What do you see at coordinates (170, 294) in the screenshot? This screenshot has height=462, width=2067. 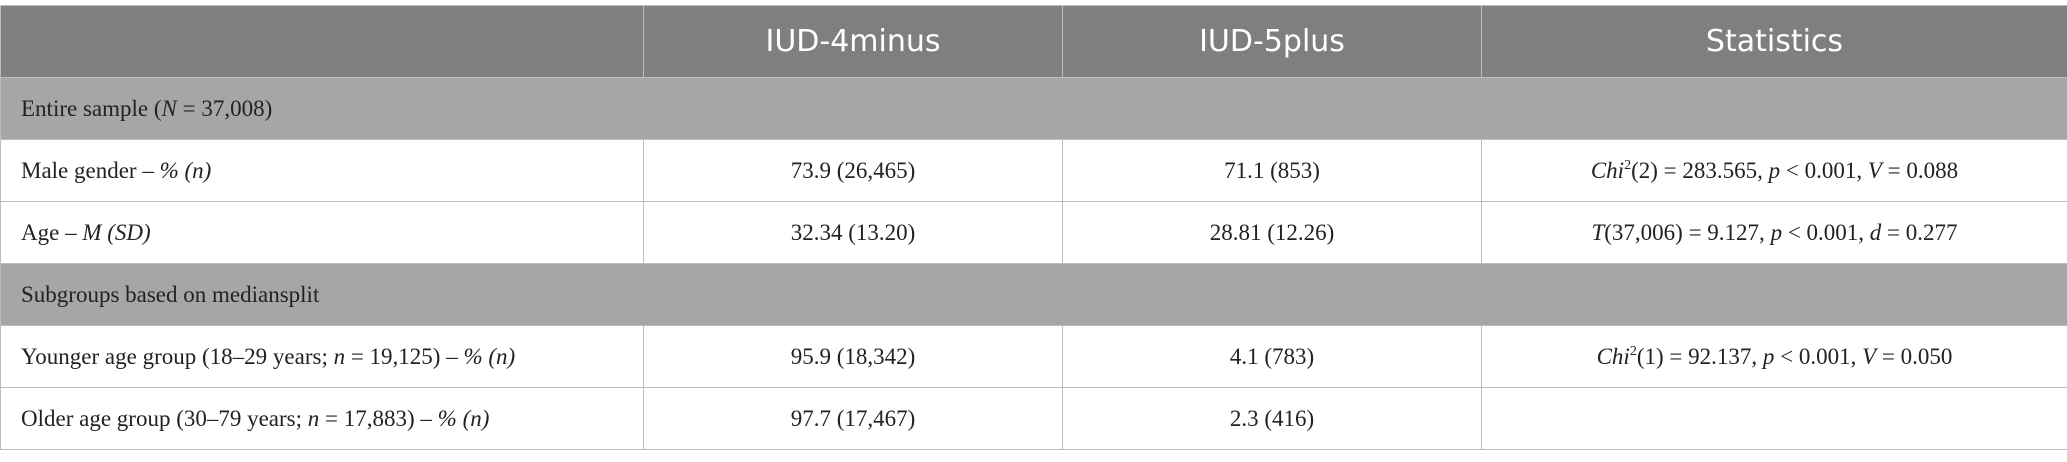 I see `text: Subgroups based on mediansplit` at bounding box center [170, 294].